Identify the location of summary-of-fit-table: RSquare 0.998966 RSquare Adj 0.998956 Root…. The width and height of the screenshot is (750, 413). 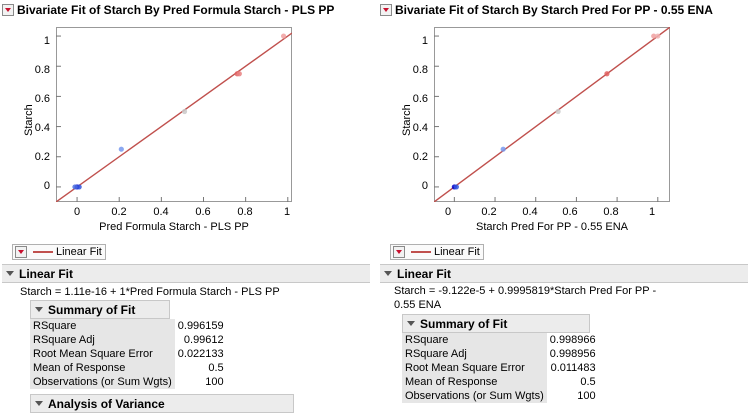
(500, 368).